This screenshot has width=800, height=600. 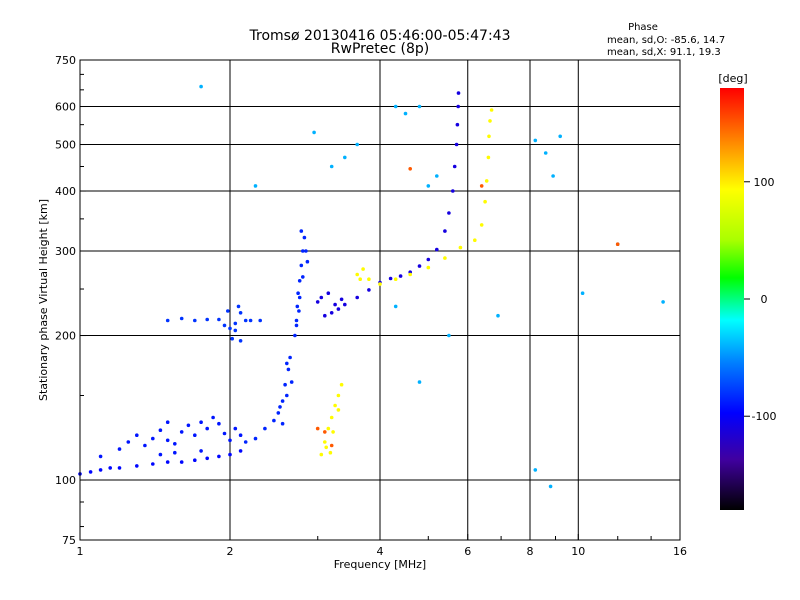 What do you see at coordinates (230, 551) in the screenshot?
I see `x-tick-label: 2` at bounding box center [230, 551].